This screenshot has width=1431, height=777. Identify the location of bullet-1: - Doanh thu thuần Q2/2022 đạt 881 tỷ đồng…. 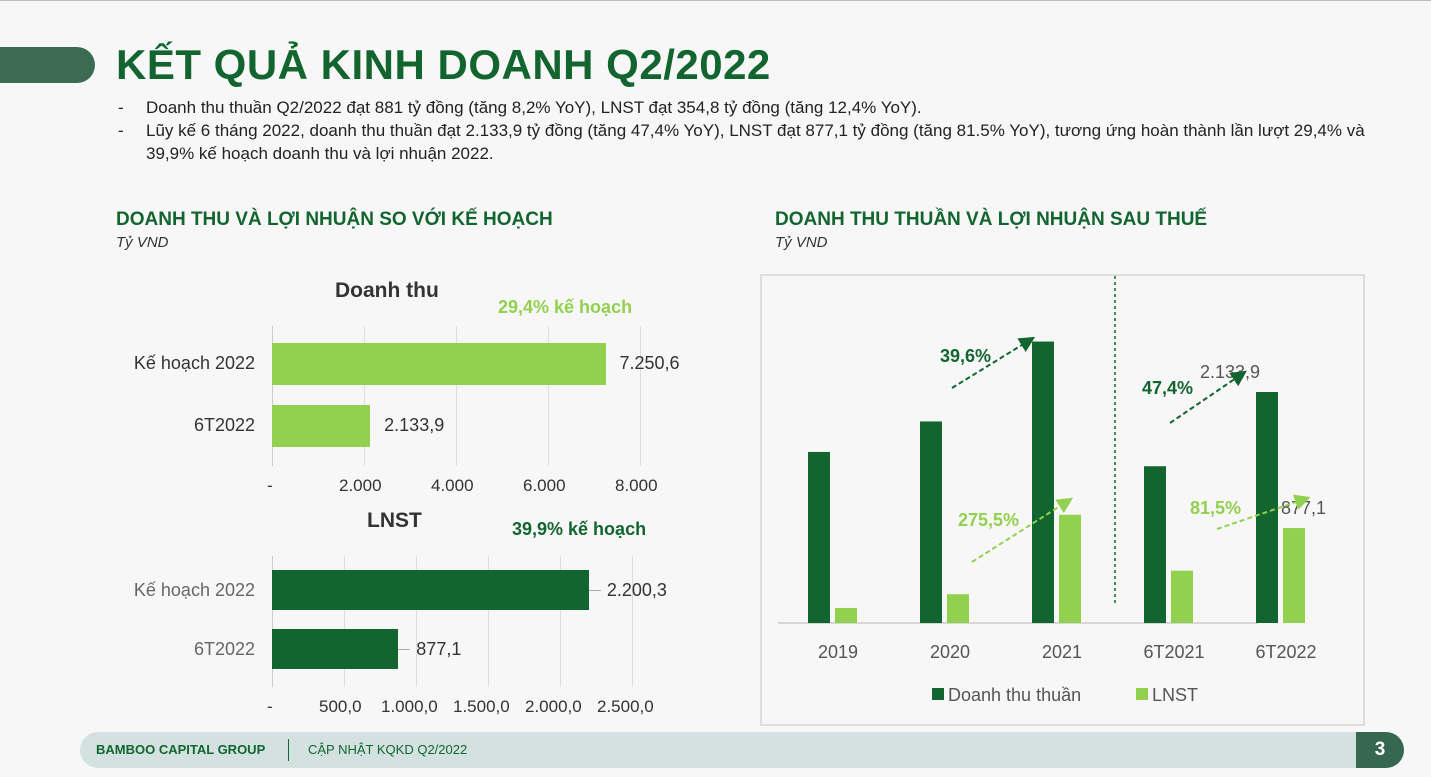
(520, 107).